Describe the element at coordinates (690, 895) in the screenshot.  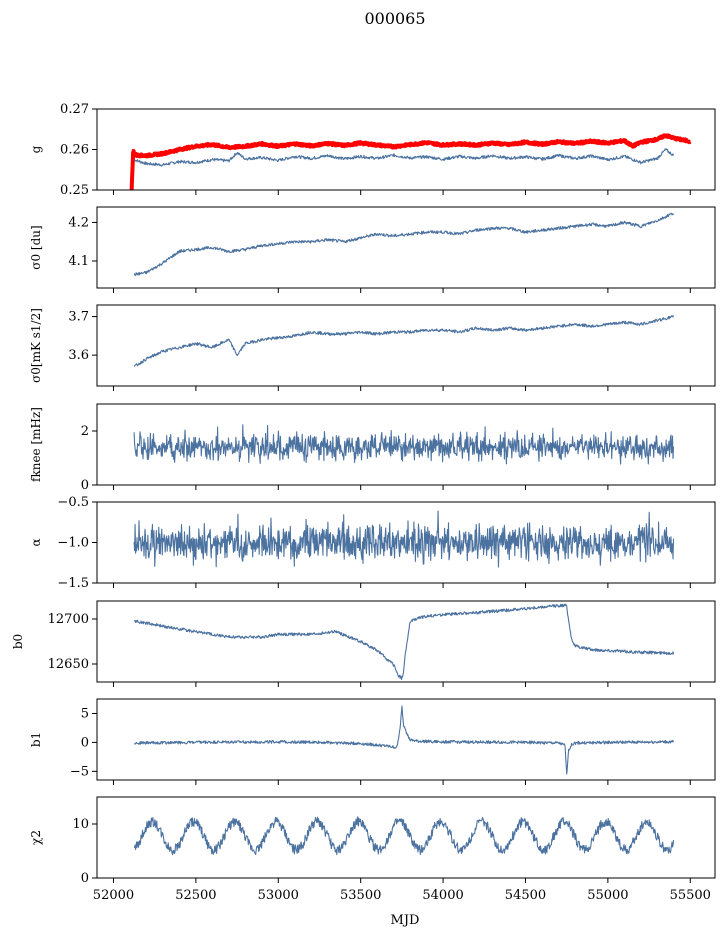
I see `x-tick-label: 55500` at that location.